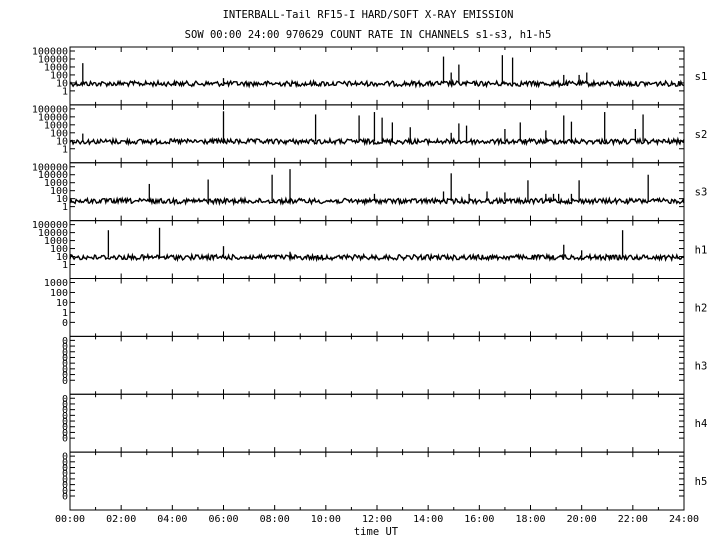  What do you see at coordinates (376, 532) in the screenshot?
I see `x-axis-label: time UT` at bounding box center [376, 532].